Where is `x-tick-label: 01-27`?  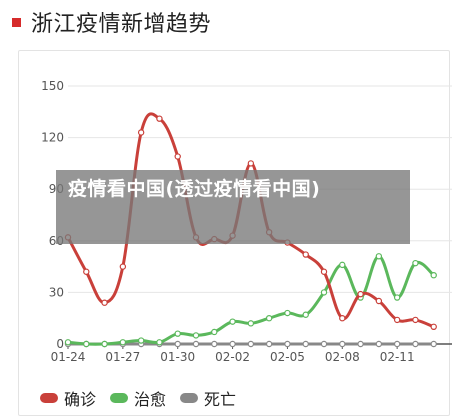 x-tick-label: 01-27 is located at coordinates (122, 357).